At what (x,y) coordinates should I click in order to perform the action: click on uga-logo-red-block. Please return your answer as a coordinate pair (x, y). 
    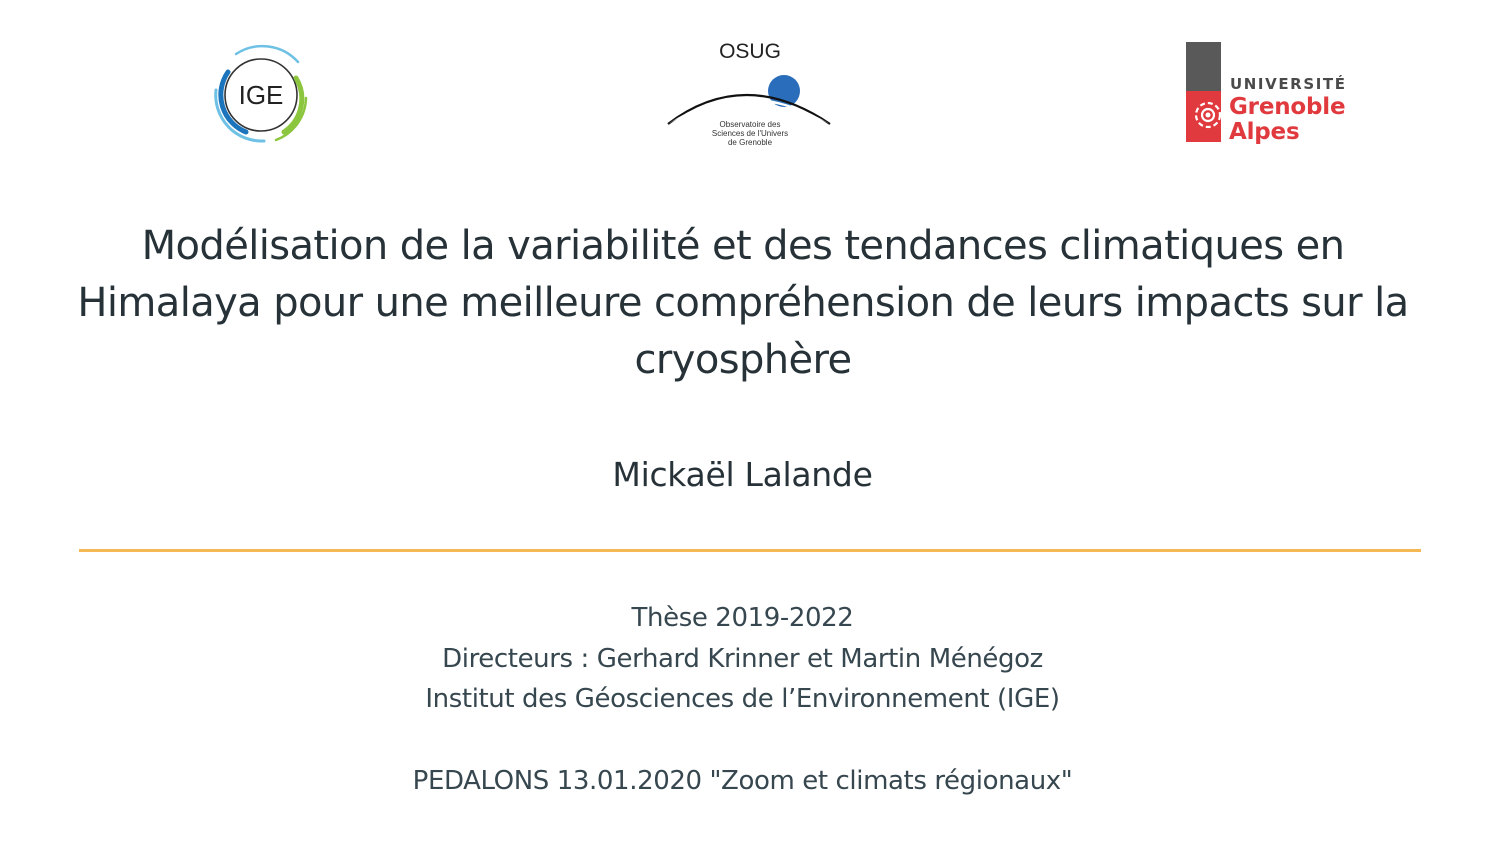
    Looking at the image, I should click on (1203, 116).